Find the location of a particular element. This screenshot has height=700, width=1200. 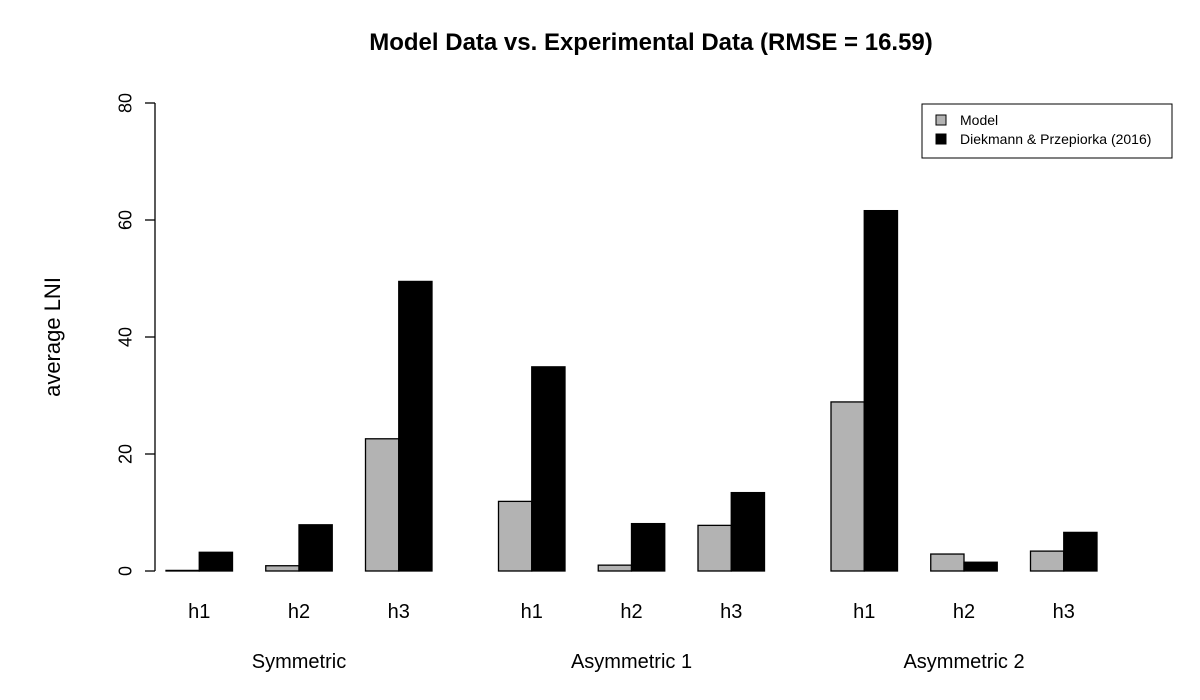

legend-box is located at coordinates (1047, 131).